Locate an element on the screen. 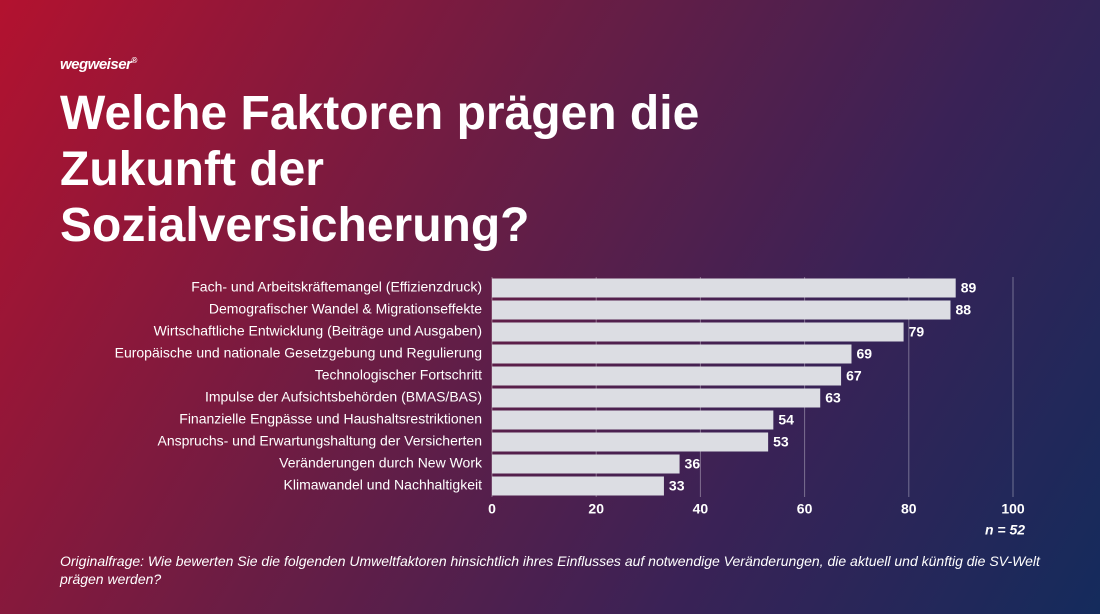 This screenshot has width=1100, height=614. x-tick-label: 80 is located at coordinates (909, 509).